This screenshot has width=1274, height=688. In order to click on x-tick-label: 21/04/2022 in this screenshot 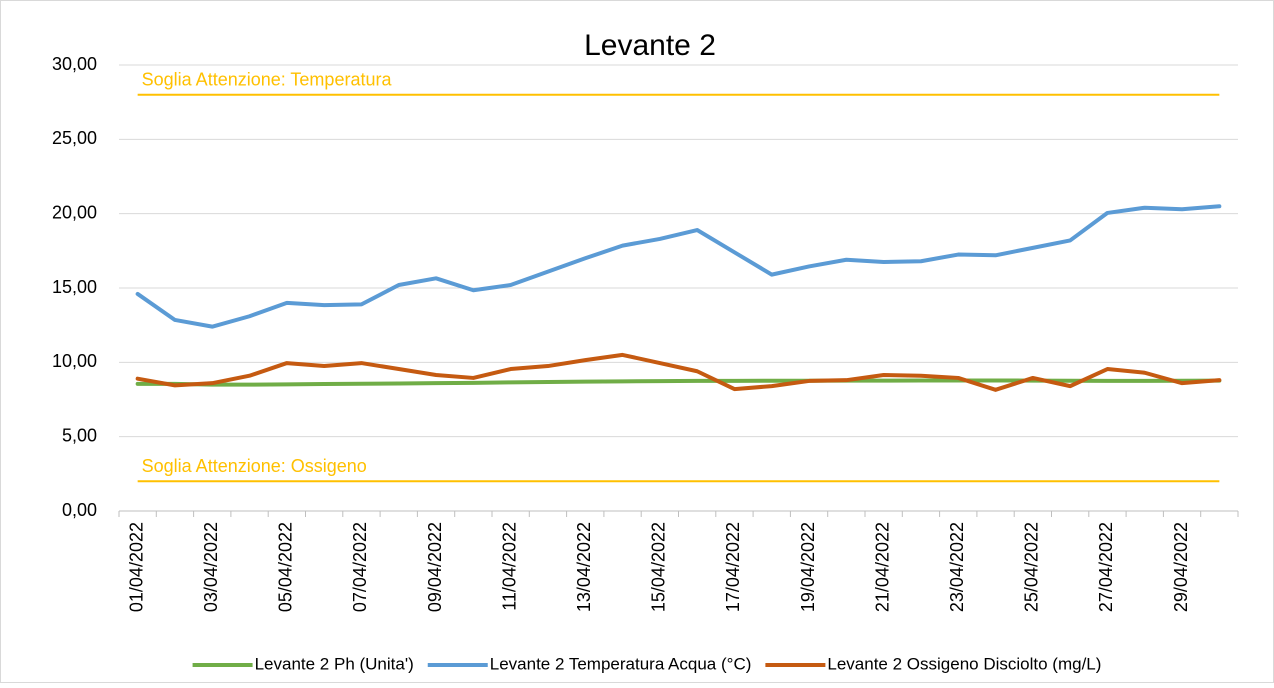, I will do `click(882, 567)`.